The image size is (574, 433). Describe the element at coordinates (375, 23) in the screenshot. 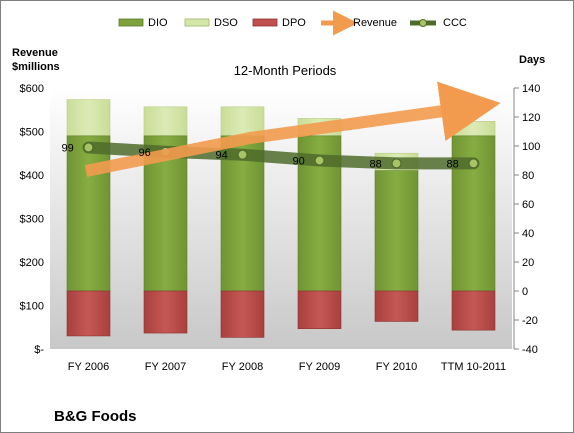

I see `legend-label-revenue: Revenue` at that location.